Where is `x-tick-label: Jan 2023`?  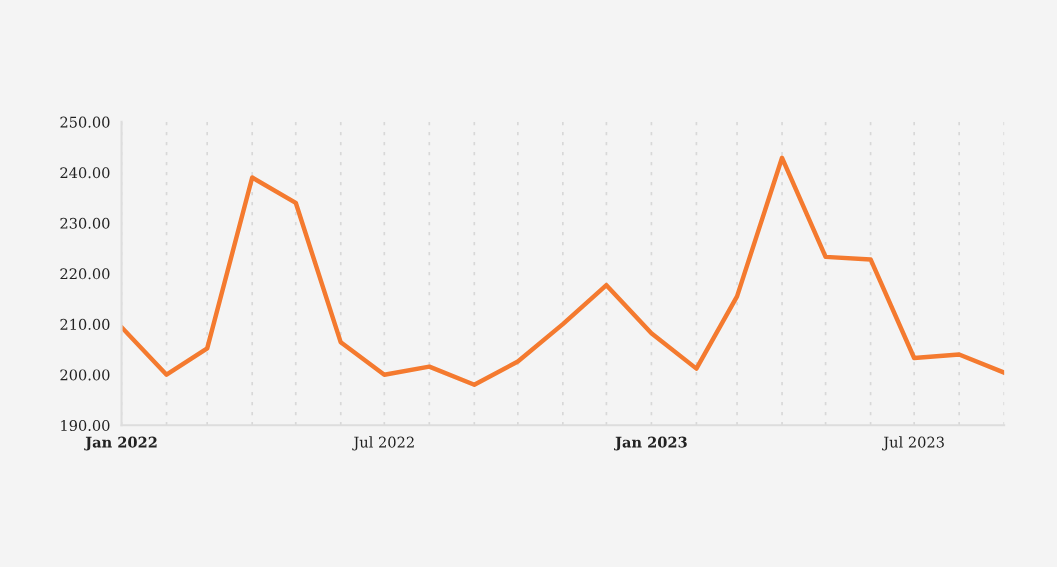 x-tick-label: Jan 2023 is located at coordinates (650, 443).